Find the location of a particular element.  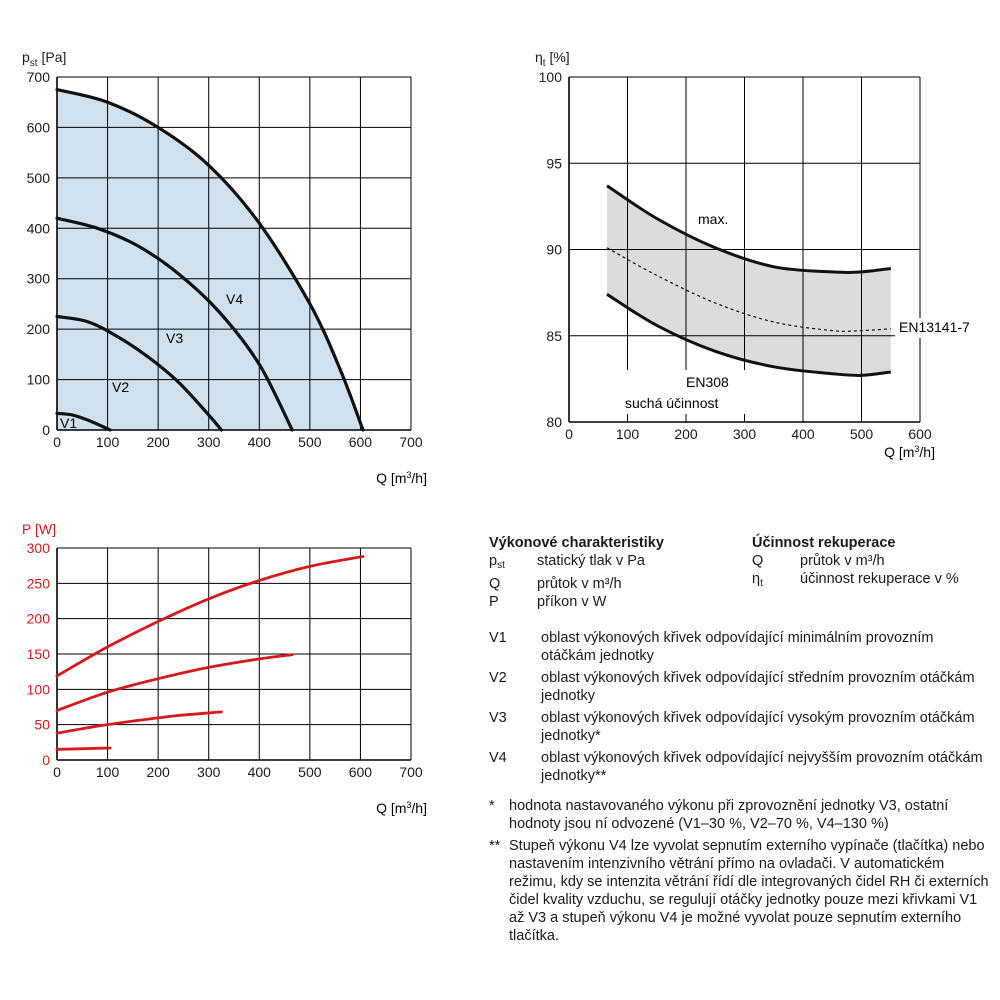

pressure-curve-v4 is located at coordinates (210, 260).